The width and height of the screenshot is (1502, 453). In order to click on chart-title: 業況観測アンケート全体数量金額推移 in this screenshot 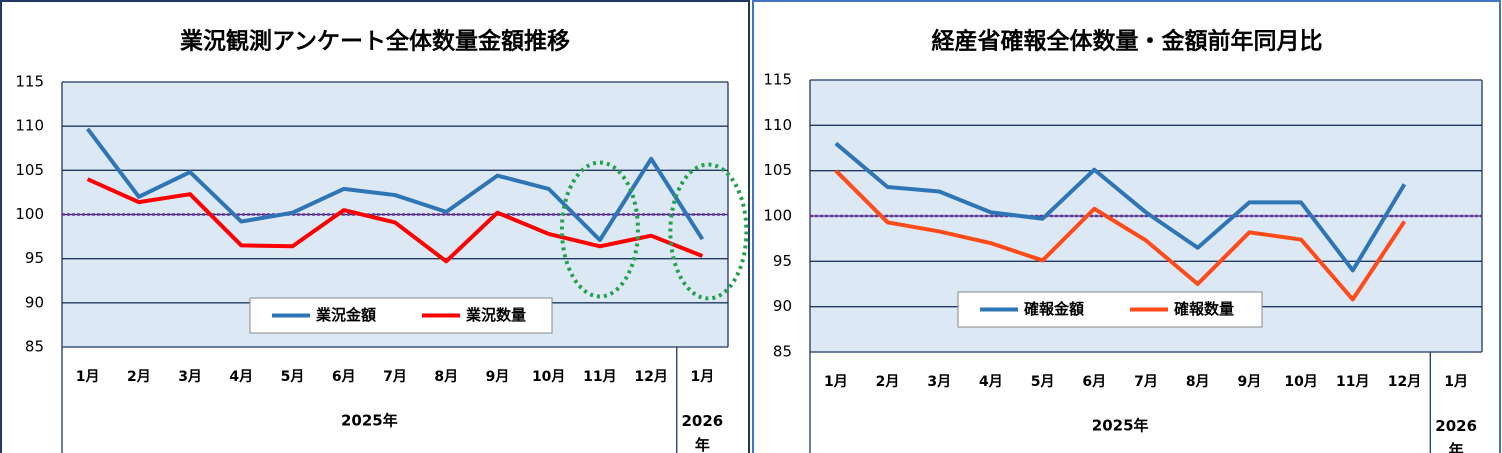, I will do `click(374, 41)`.